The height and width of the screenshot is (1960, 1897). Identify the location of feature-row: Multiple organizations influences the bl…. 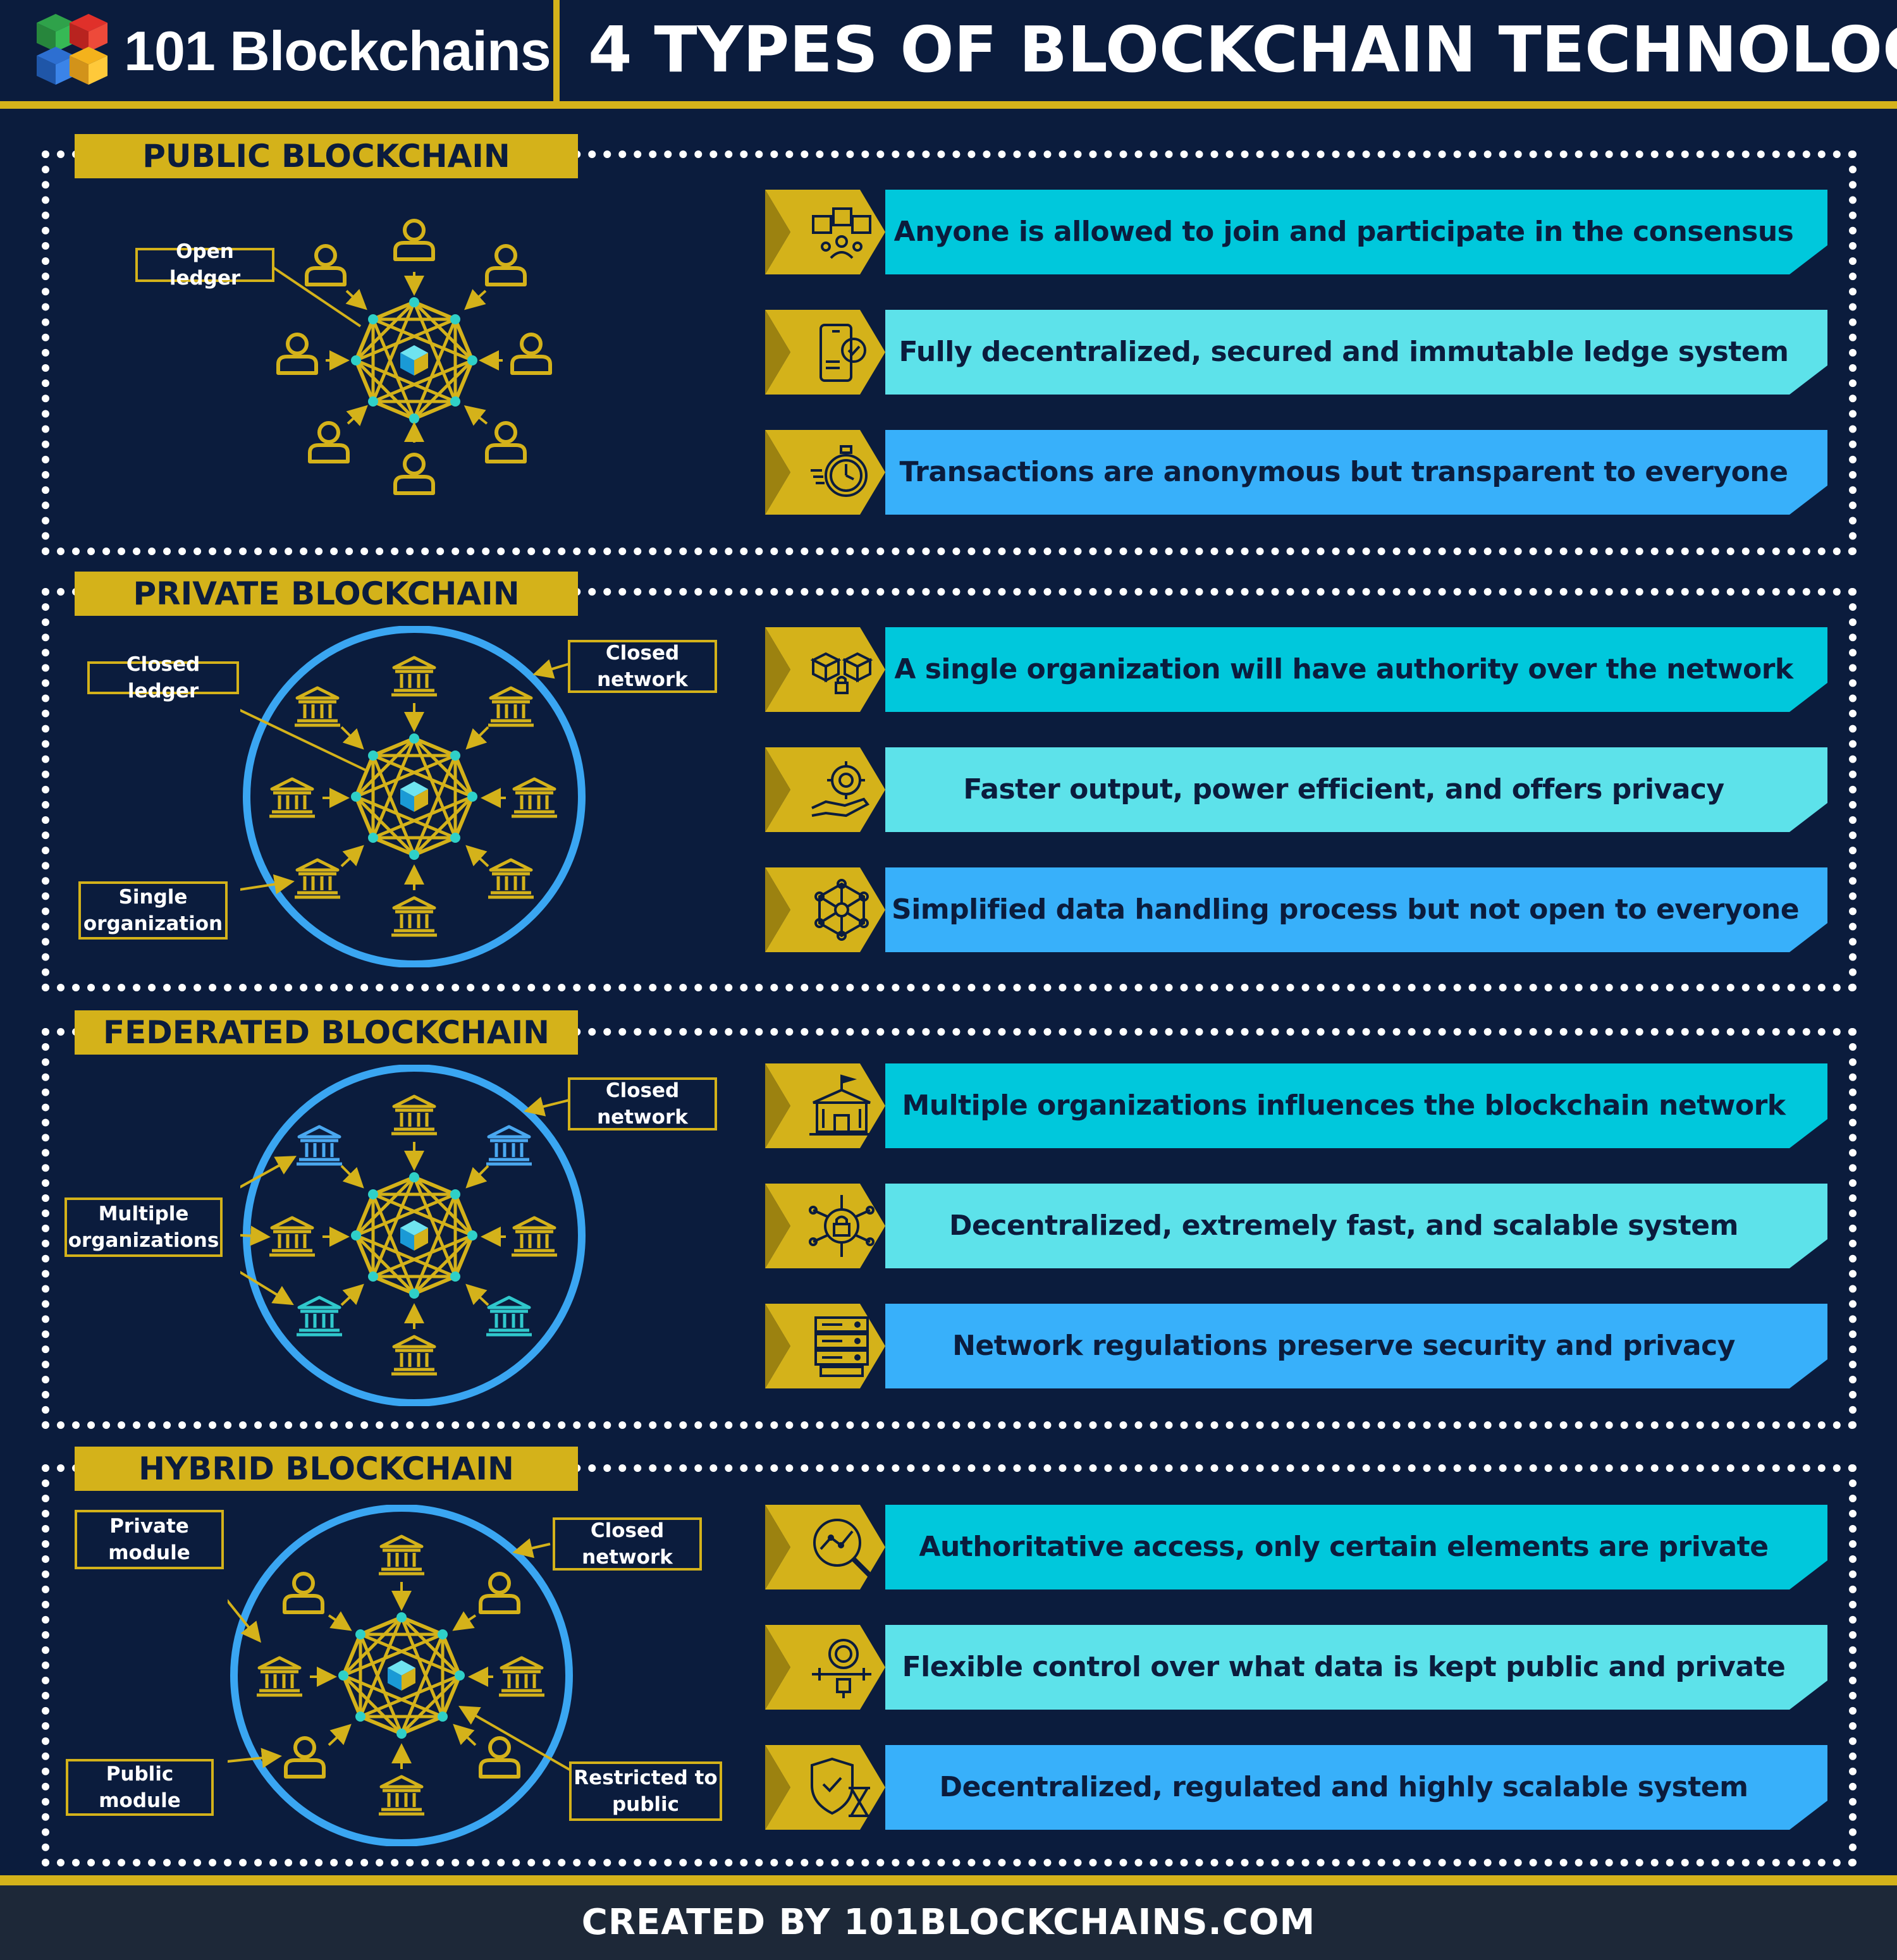
(1296, 1105).